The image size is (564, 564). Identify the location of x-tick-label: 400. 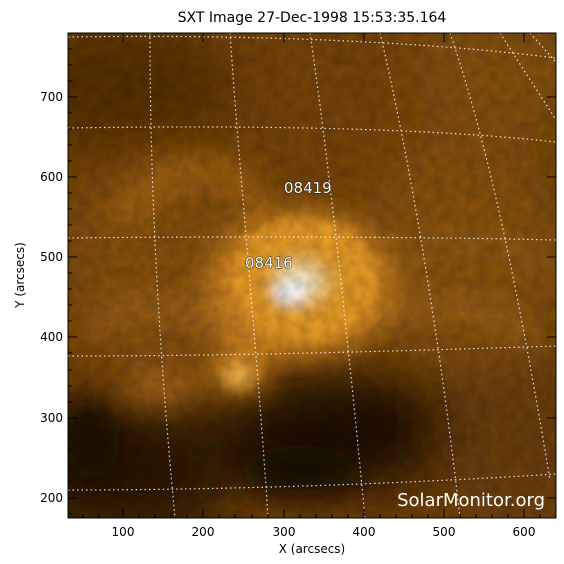
(364, 532).